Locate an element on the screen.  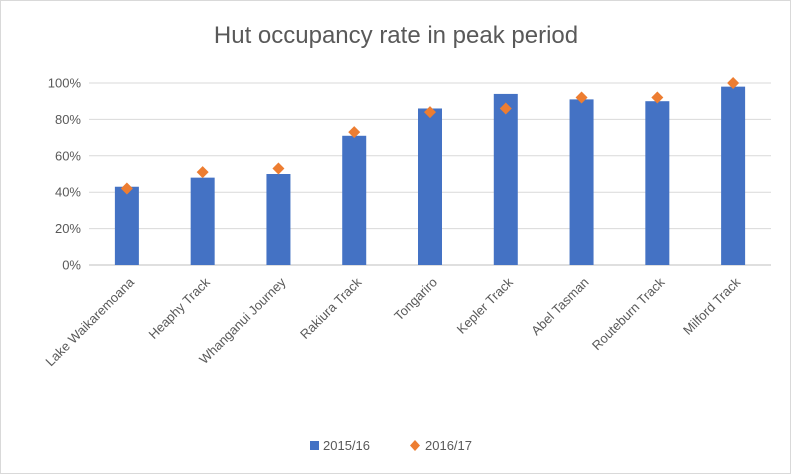
marker-heaphy-track is located at coordinates (202, 172).